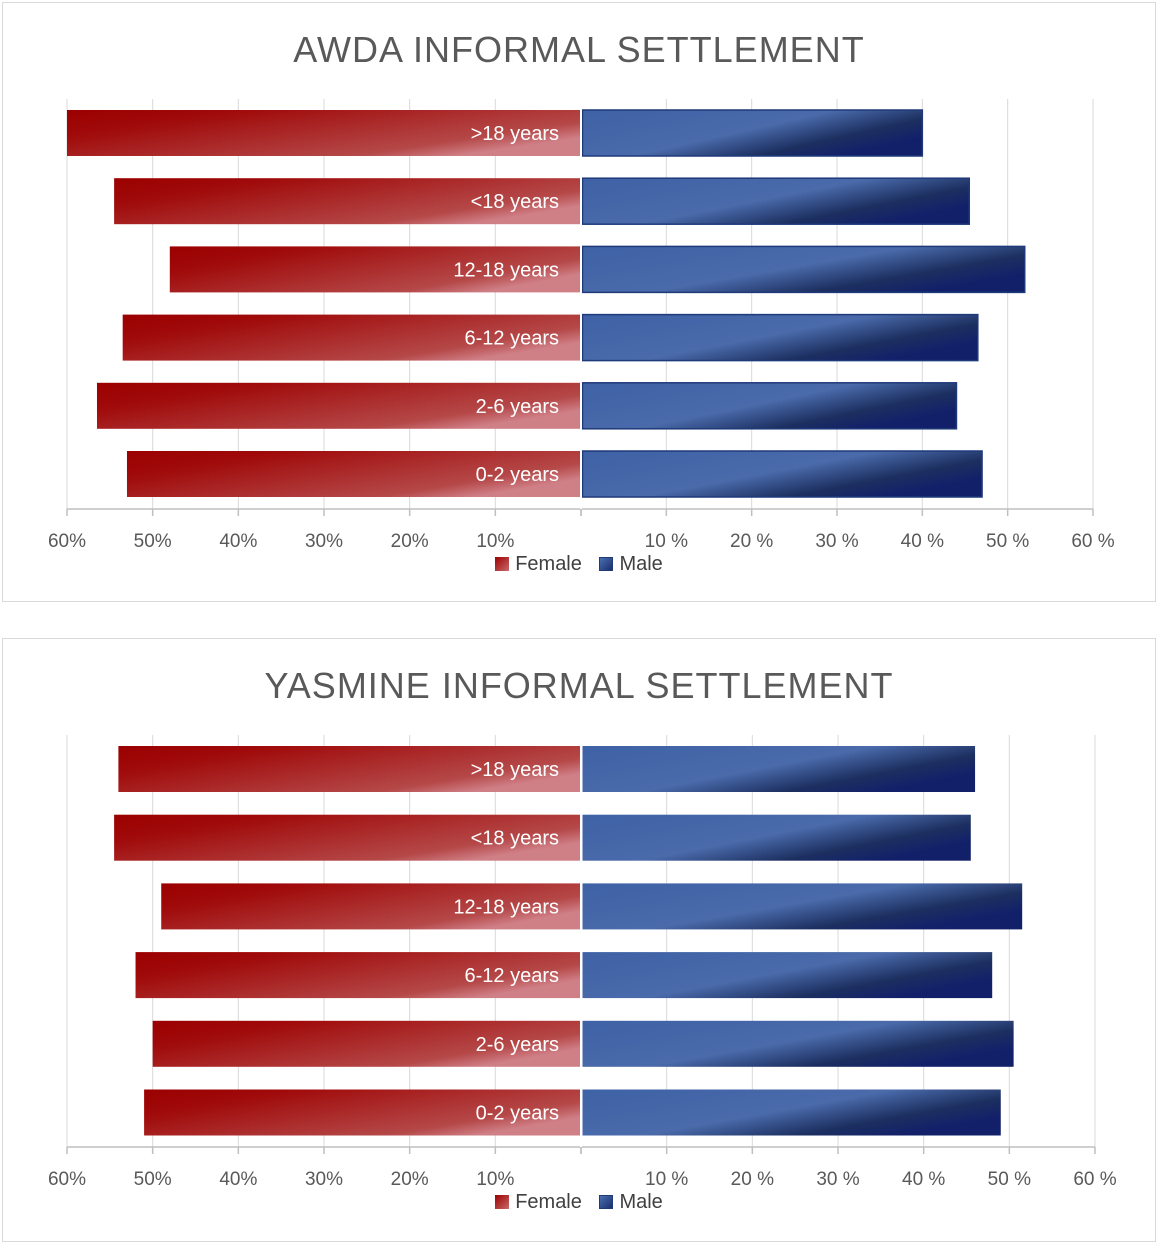 The image size is (1158, 1246). What do you see at coordinates (579, 49) in the screenshot?
I see `chart-title: AWDA INFORMAL SETTLEMENT` at bounding box center [579, 49].